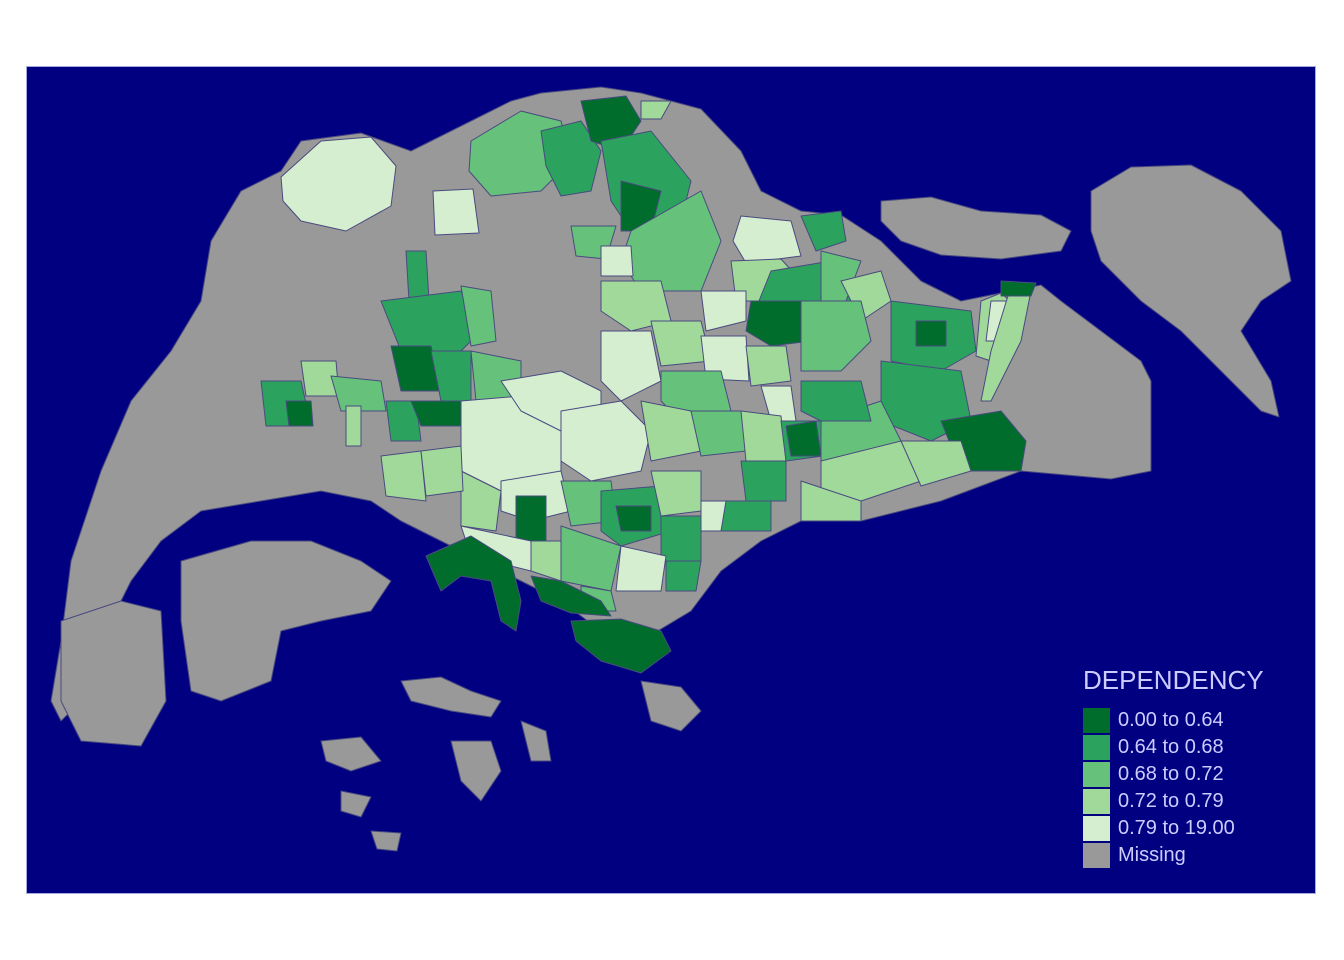 The image size is (1344, 960). Describe the element at coordinates (976, 228) in the screenshot. I see `island-ubin` at that location.